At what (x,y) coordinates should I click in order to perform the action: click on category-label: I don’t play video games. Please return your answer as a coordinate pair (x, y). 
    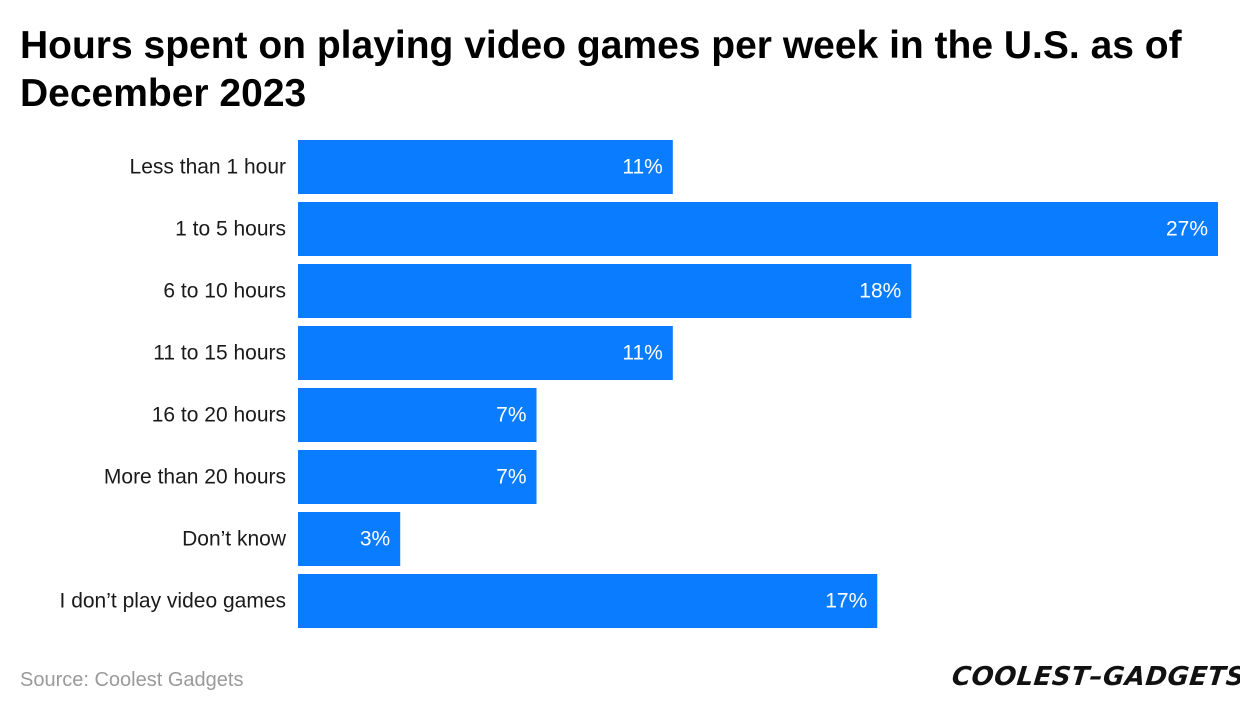
    Looking at the image, I should click on (173, 601).